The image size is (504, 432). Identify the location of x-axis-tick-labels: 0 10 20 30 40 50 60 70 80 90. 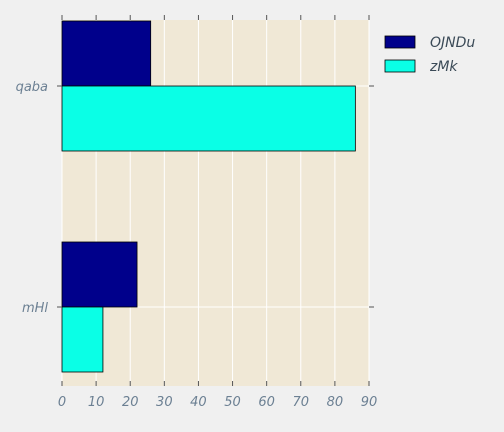
(217, 402).